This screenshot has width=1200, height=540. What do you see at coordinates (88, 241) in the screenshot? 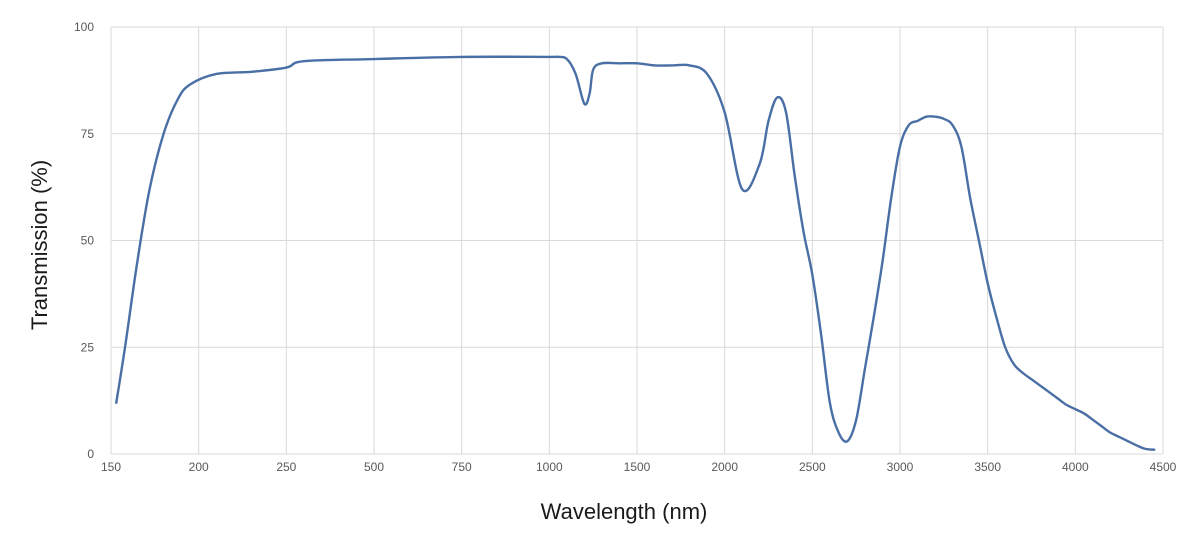
I see `y-tick-label: 50` at bounding box center [88, 241].